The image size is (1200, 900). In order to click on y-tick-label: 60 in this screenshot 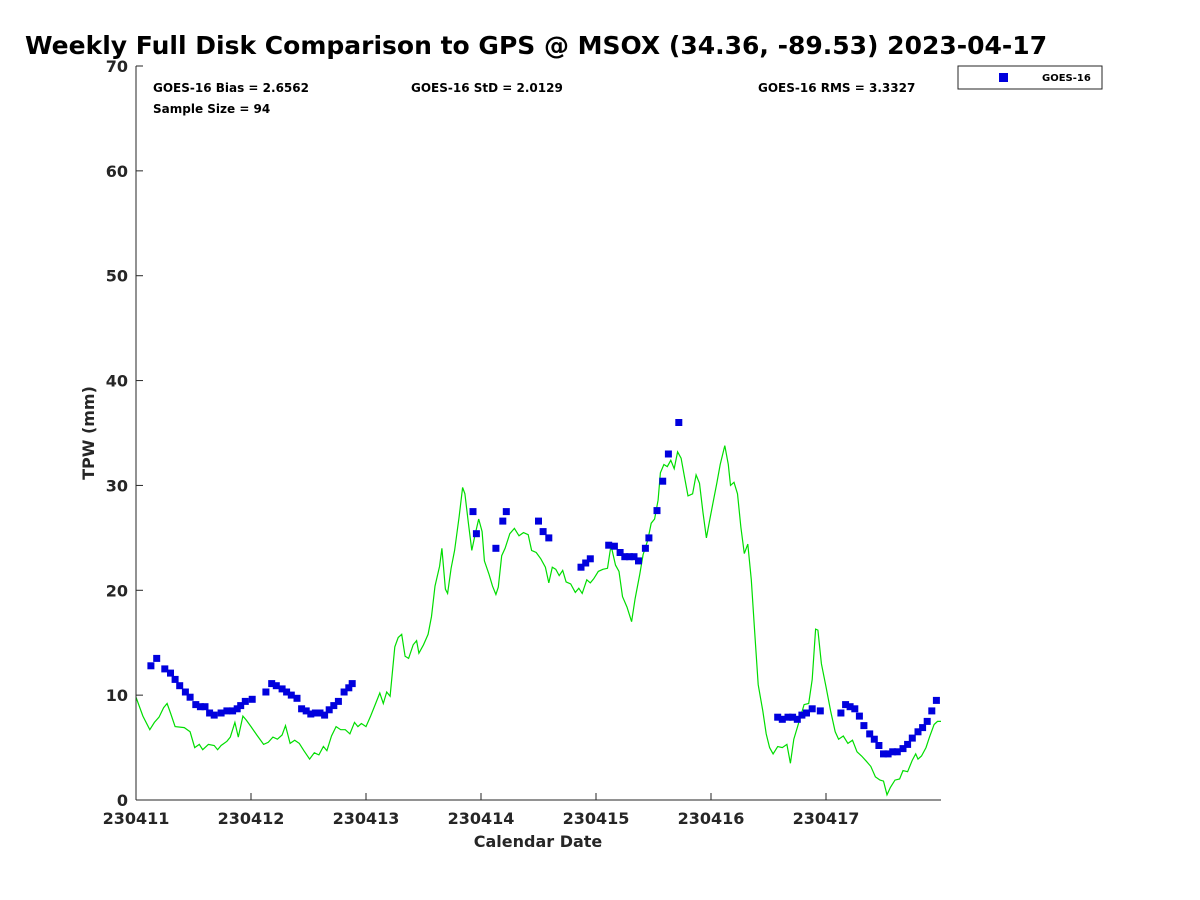, I will do `click(117, 171)`.